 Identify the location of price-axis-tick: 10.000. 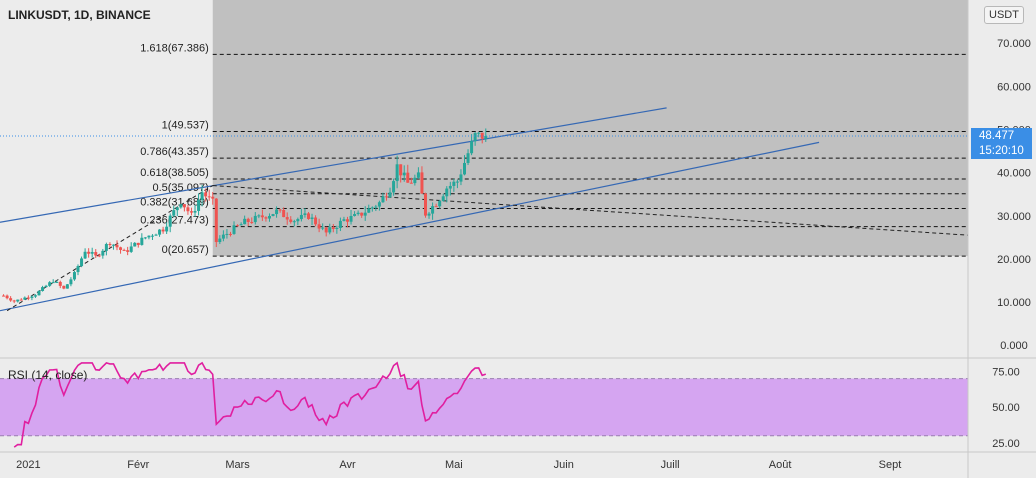
(1014, 303).